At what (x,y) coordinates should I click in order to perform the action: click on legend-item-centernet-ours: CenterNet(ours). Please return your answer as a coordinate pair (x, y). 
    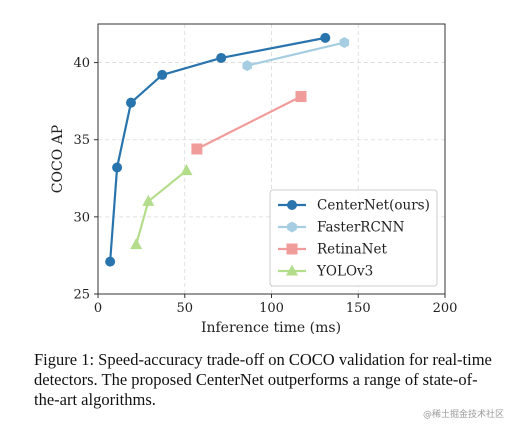
    Looking at the image, I should click on (354, 206).